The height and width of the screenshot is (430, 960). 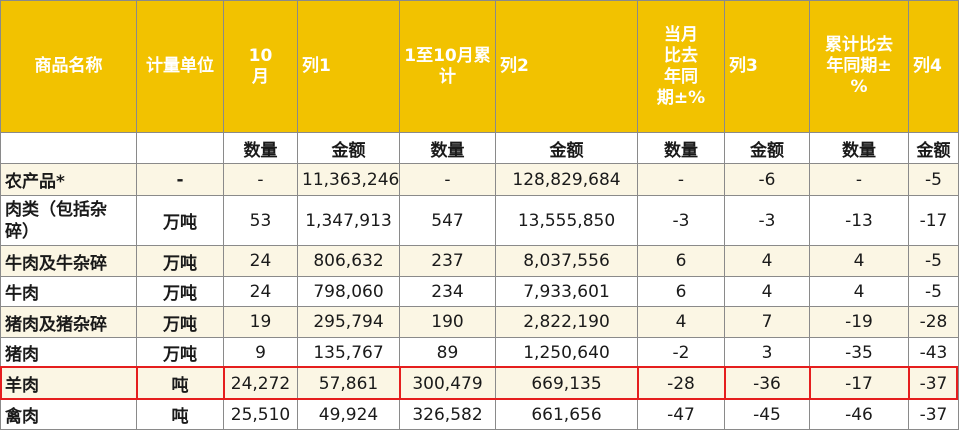 What do you see at coordinates (681, 414) in the screenshot?
I see `month-yoy-qty: -47` at bounding box center [681, 414].